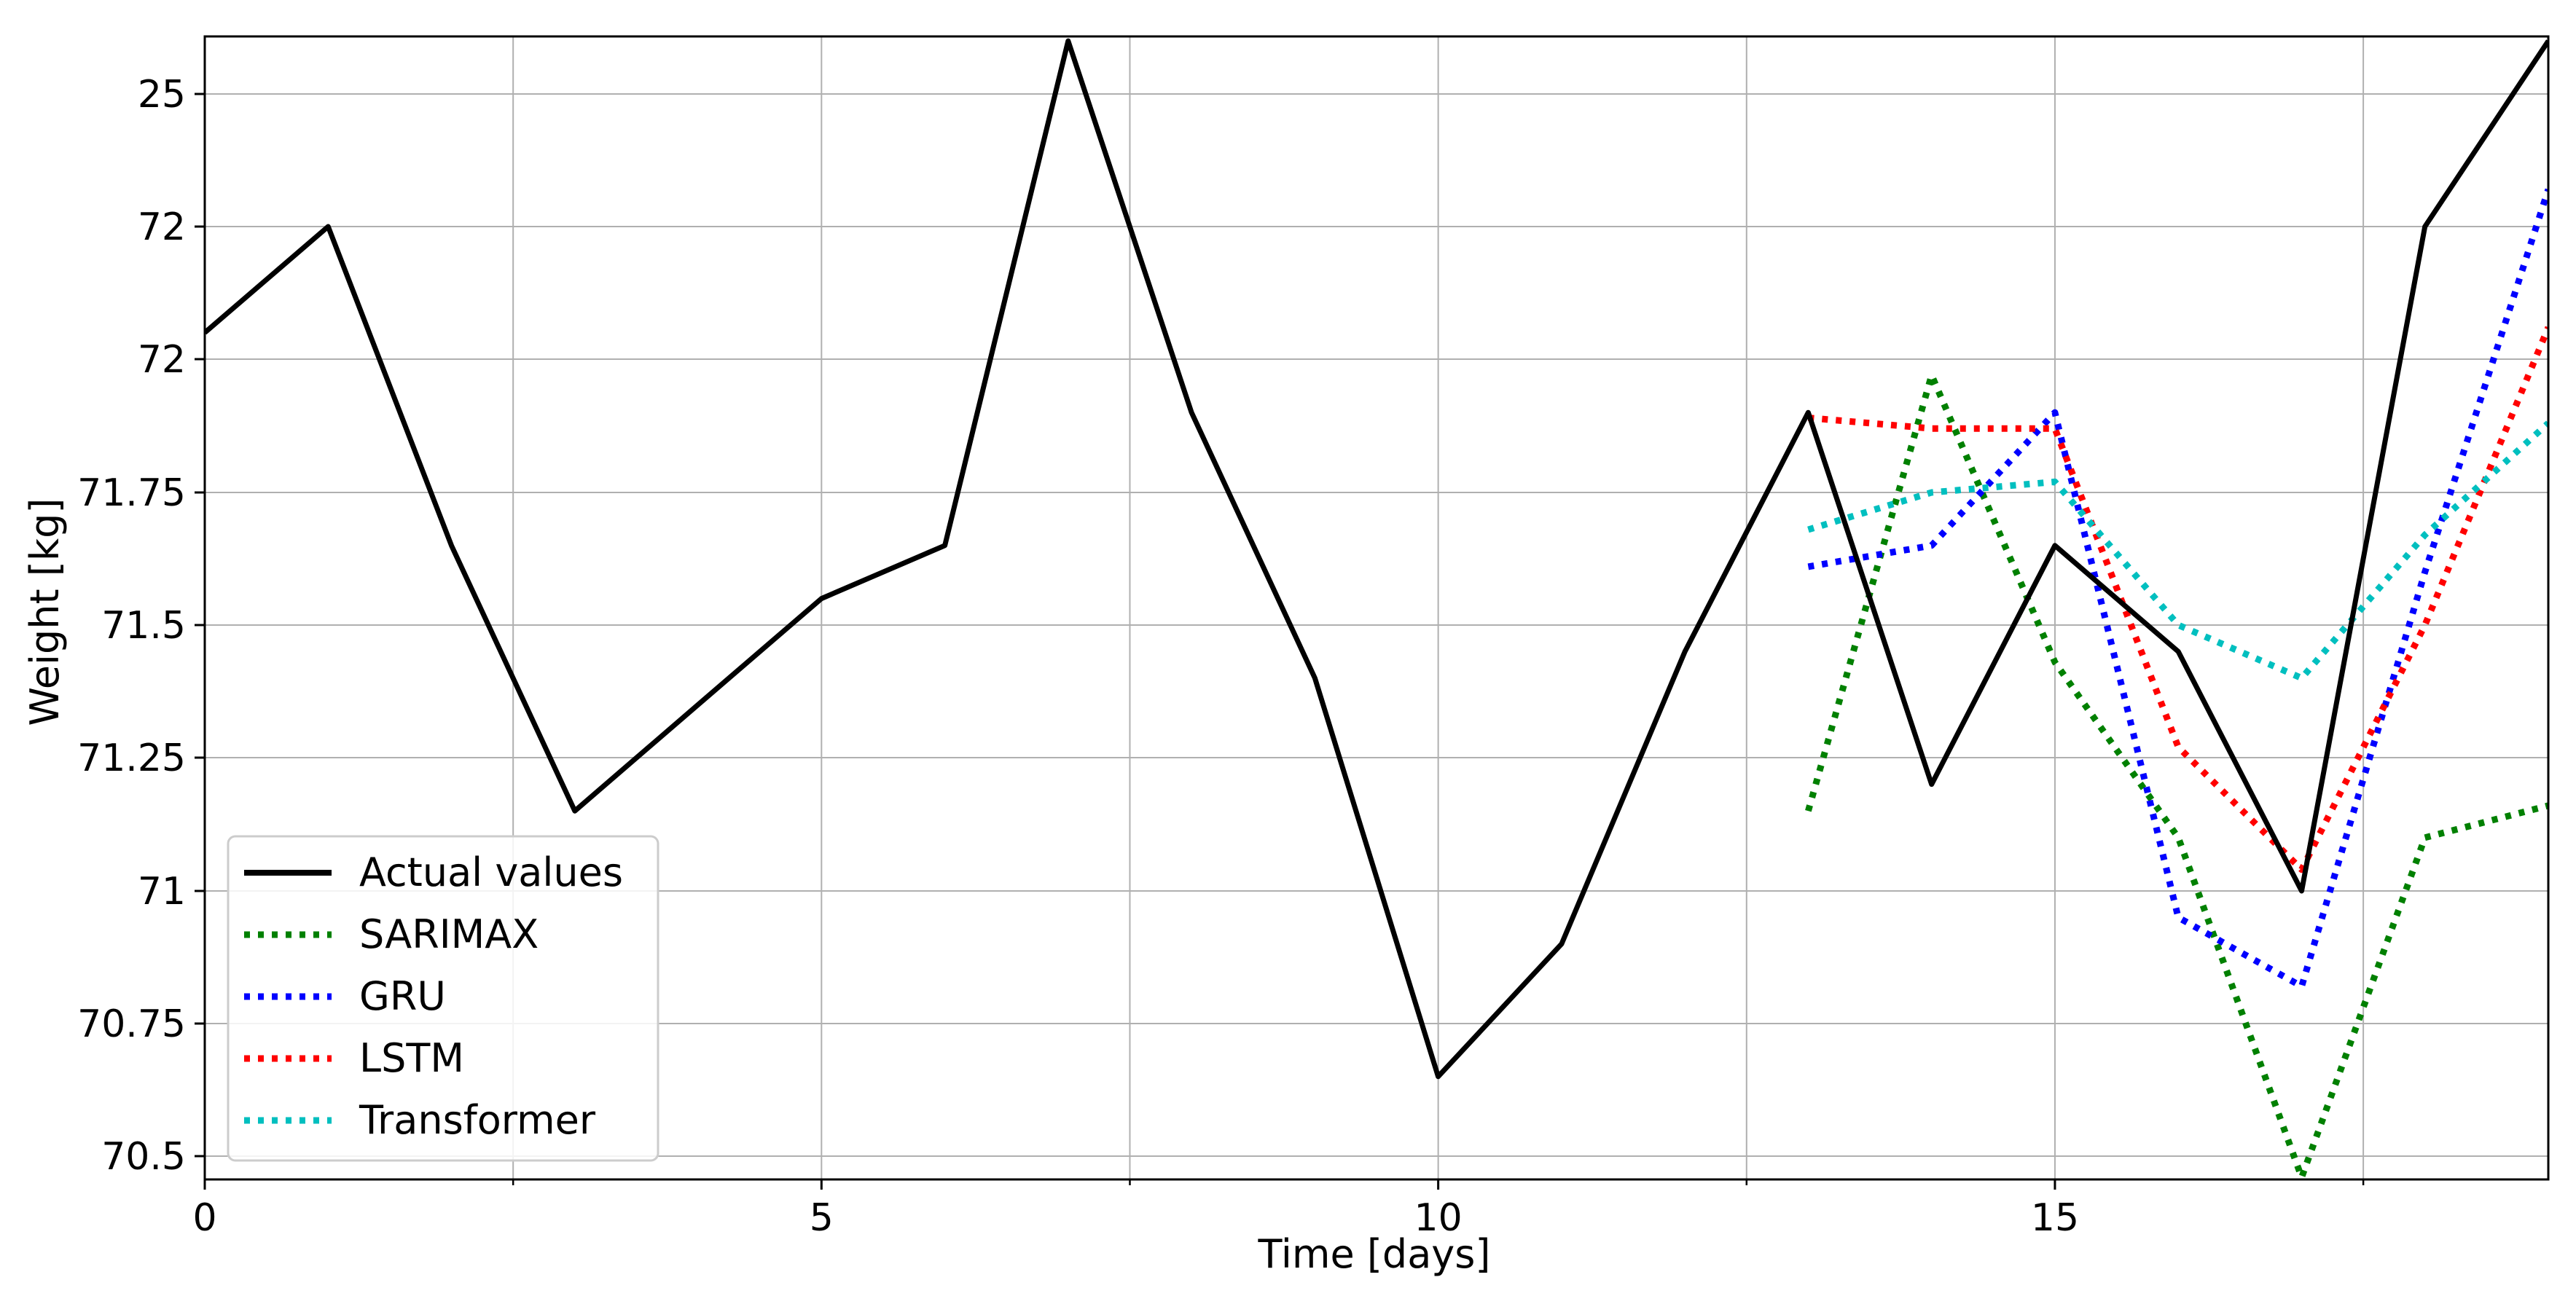  I want to click on y-tick-label: 25, so click(162, 95).